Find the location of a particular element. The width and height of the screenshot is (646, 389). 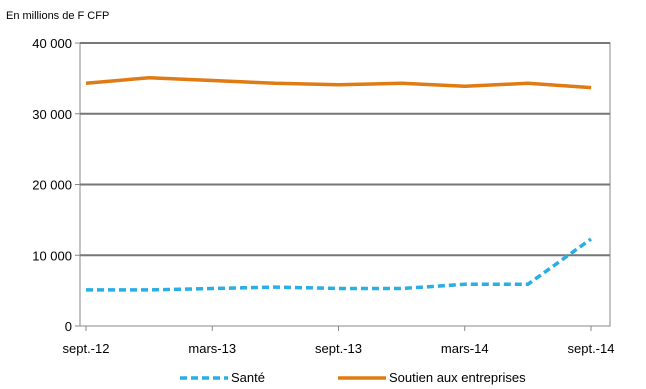

legend-item-0: Santé is located at coordinates (222, 377).